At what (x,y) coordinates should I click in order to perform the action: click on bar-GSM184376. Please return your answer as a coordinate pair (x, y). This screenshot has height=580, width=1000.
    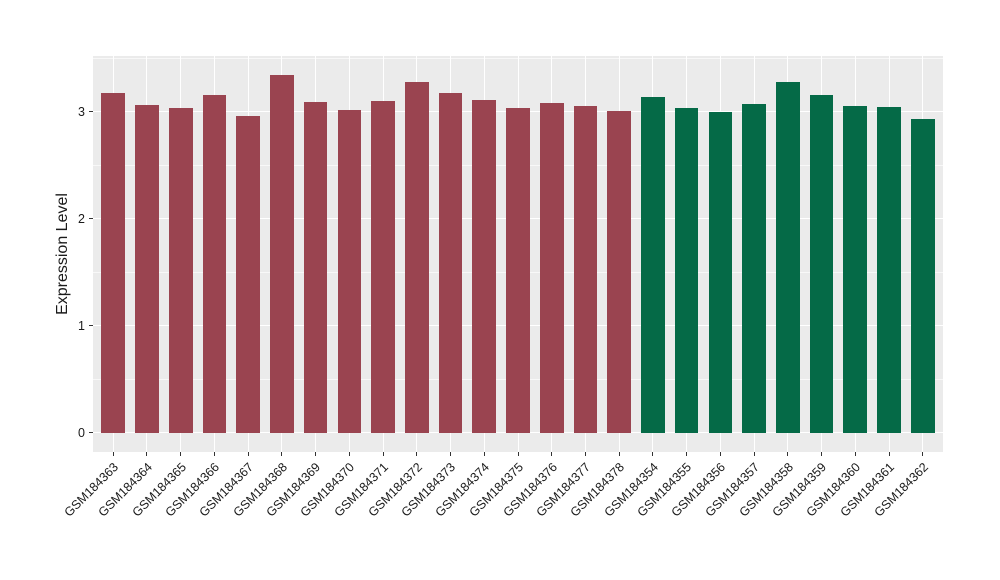
    Looking at the image, I should click on (551, 268).